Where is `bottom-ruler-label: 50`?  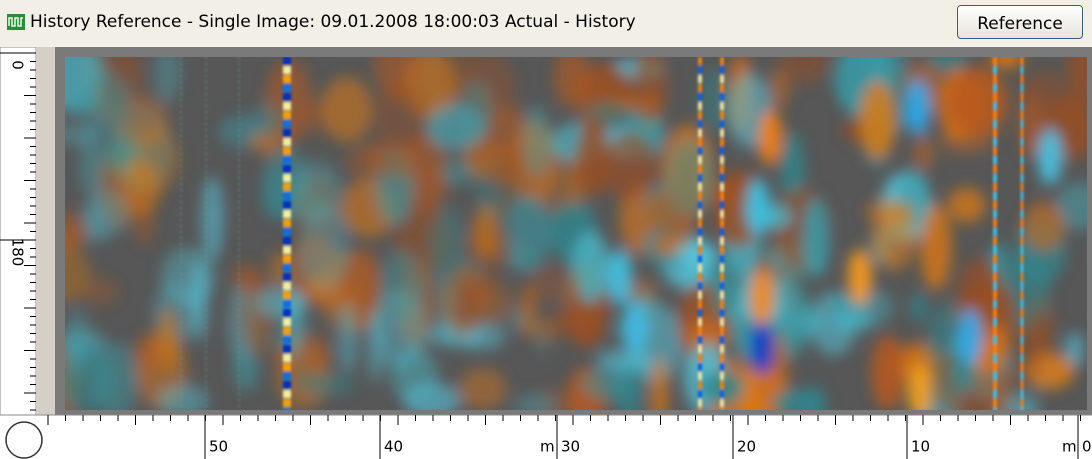
bottom-ruler-label: 50 is located at coordinates (218, 447).